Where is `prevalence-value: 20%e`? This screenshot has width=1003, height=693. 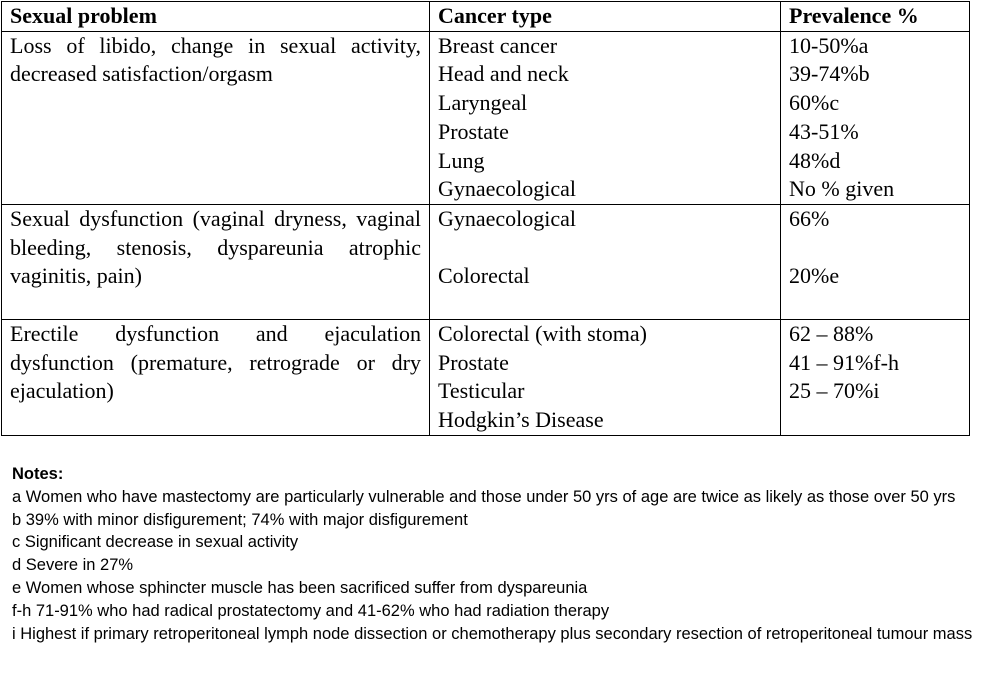 prevalence-value: 20%e is located at coordinates (814, 276).